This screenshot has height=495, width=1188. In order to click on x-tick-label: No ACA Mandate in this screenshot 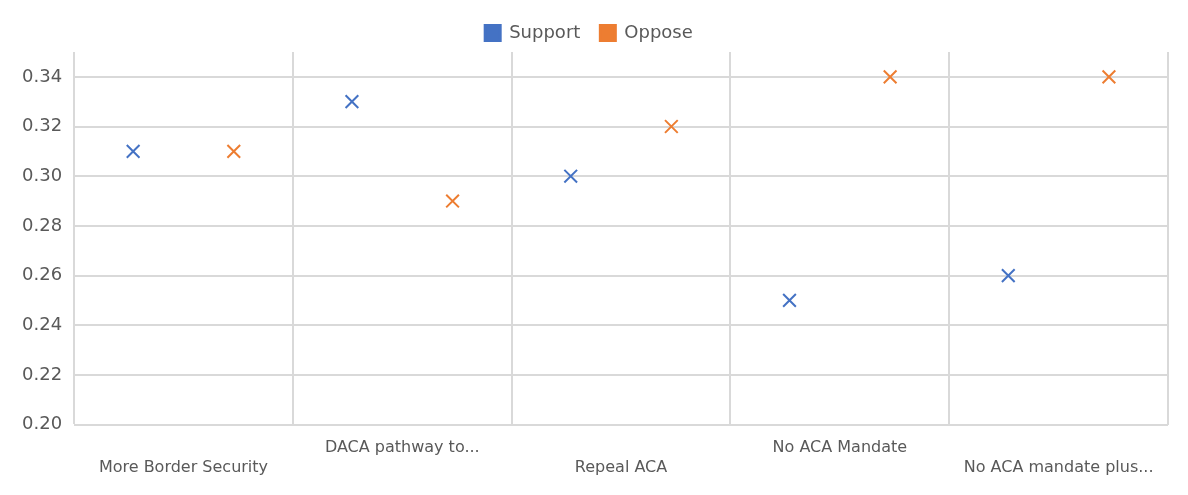, I will do `click(840, 447)`.